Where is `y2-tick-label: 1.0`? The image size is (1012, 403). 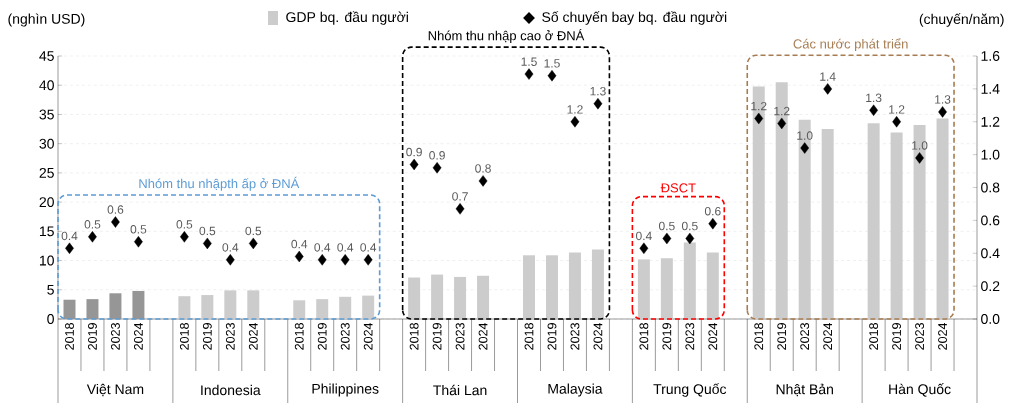 y2-tick-label: 1.0 is located at coordinates (990, 154).